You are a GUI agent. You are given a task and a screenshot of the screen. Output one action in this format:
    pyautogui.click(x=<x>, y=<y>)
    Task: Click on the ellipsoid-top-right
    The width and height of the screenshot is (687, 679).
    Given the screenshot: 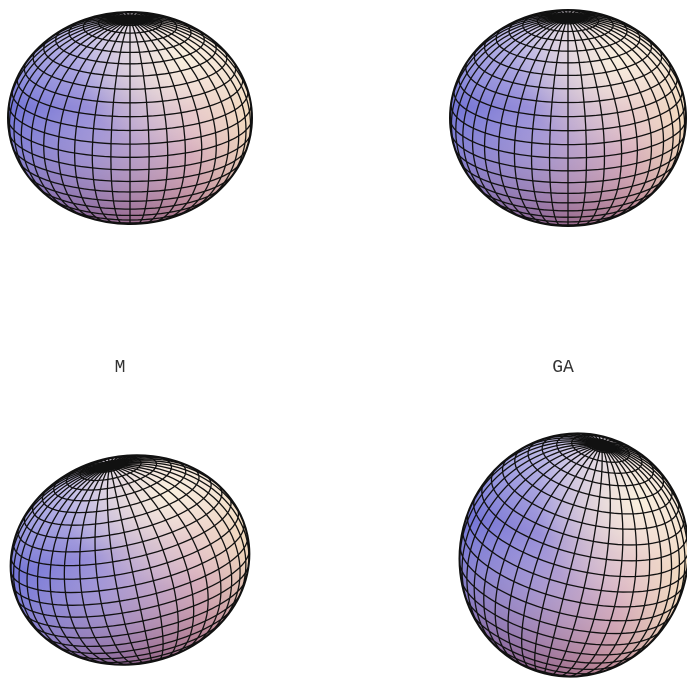 What is the action you would take?
    pyautogui.click(x=568, y=118)
    